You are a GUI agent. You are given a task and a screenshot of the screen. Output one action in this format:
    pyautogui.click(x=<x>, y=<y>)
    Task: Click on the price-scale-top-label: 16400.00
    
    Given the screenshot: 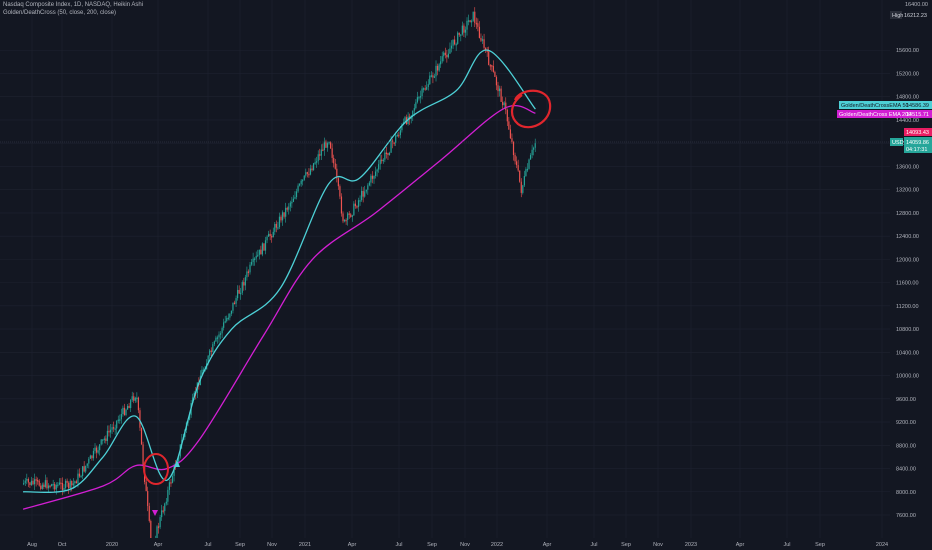 What is the action you would take?
    pyautogui.click(x=916, y=5)
    